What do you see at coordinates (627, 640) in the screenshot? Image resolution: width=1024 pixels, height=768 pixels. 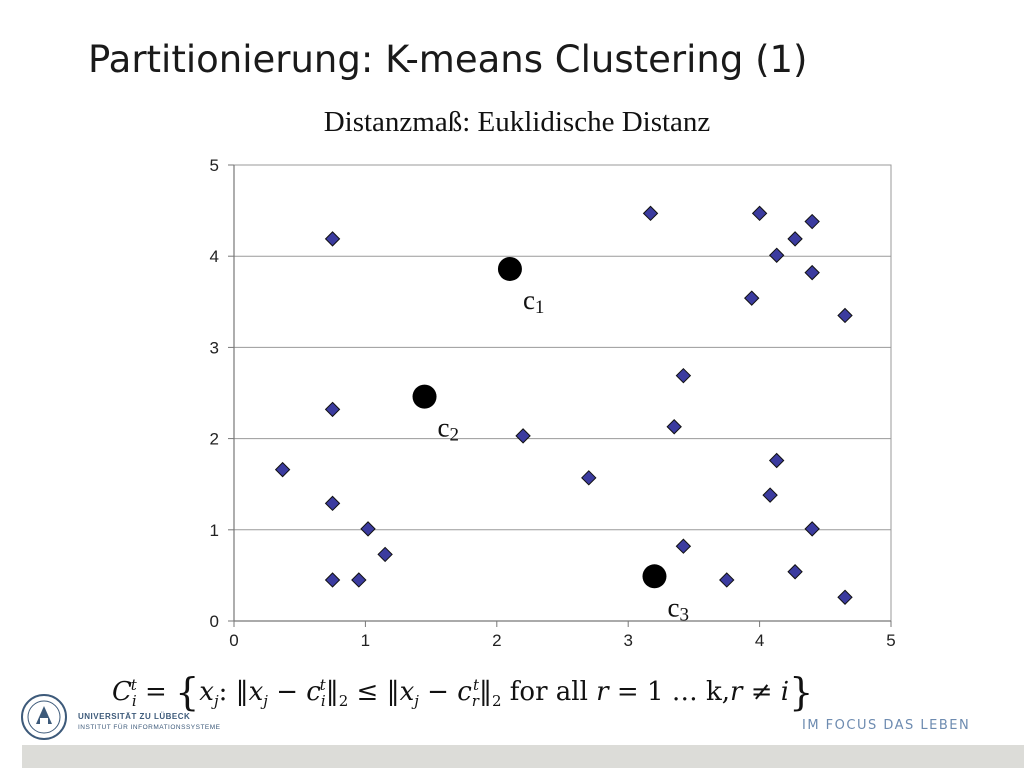 I see `x-tick-label: 3` at bounding box center [627, 640].